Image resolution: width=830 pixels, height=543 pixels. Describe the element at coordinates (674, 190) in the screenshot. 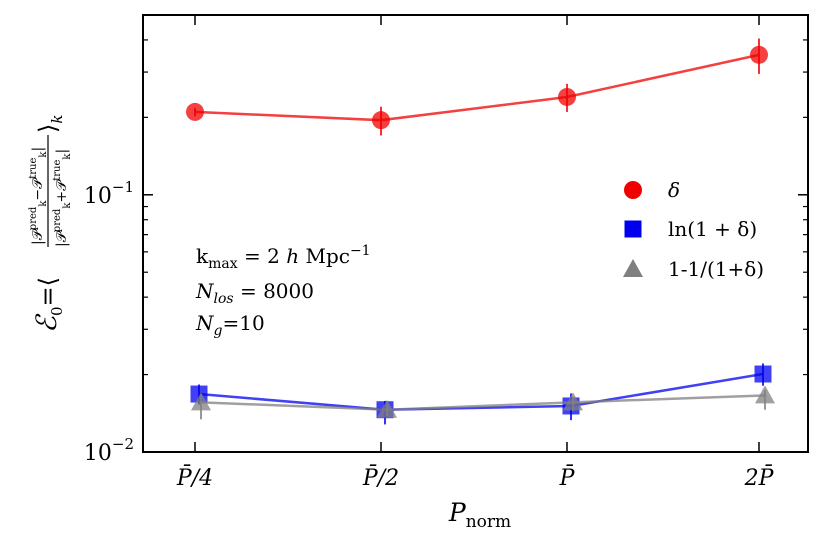

I see `legend-label: δ` at that location.